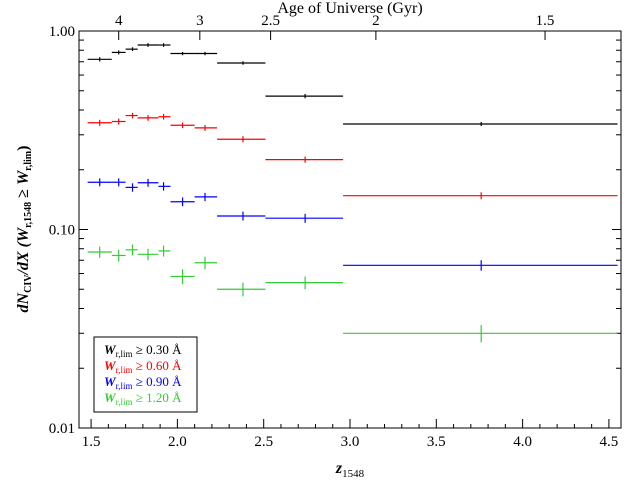 The image size is (626, 486). Describe the element at coordinates (270, 21) in the screenshot. I see `top-tick-label: 2.5` at that location.